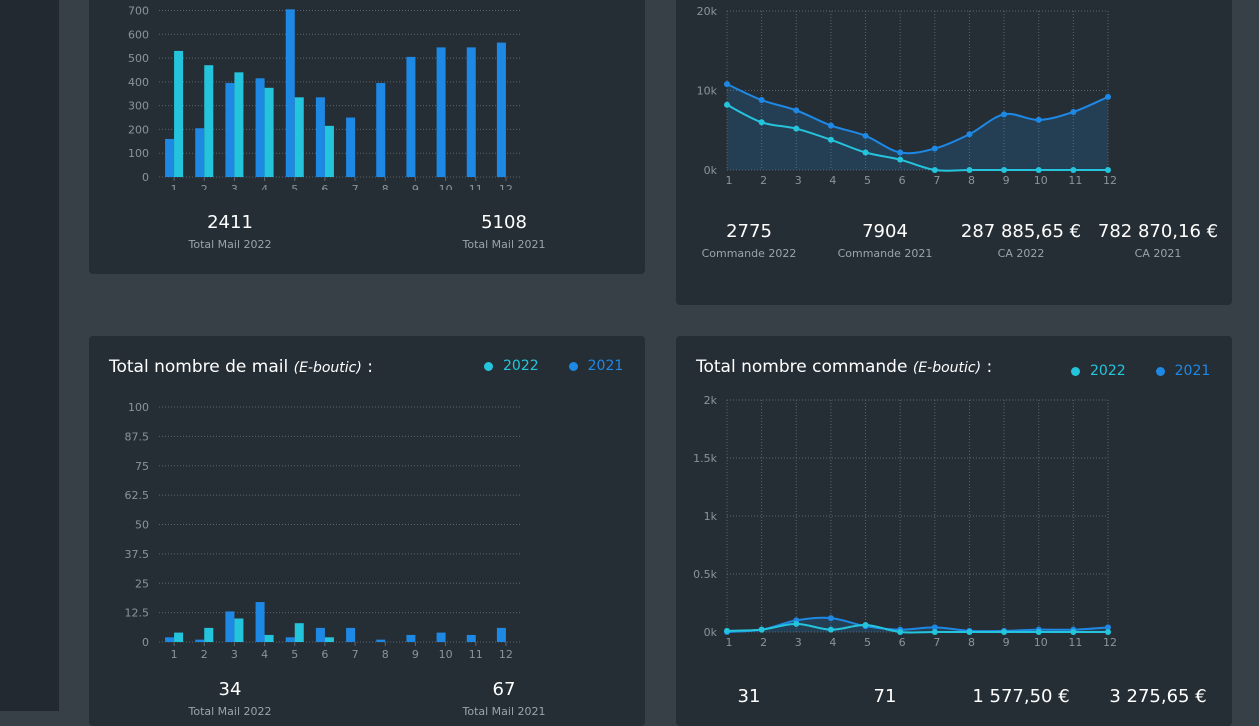  What do you see at coordinates (230, 698) in the screenshot?
I see `stat-eboutic-mail-2022: 34 Total Mail 2022` at bounding box center [230, 698].